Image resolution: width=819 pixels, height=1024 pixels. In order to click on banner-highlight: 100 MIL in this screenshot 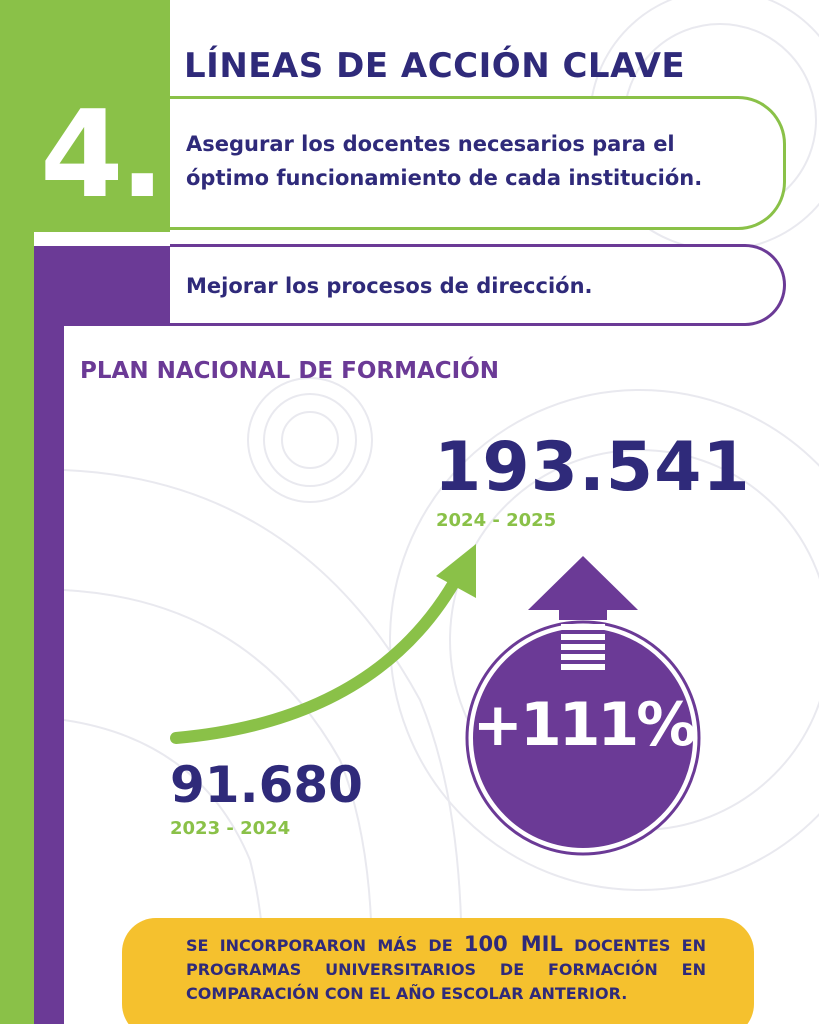, I will do `click(513, 944)`.